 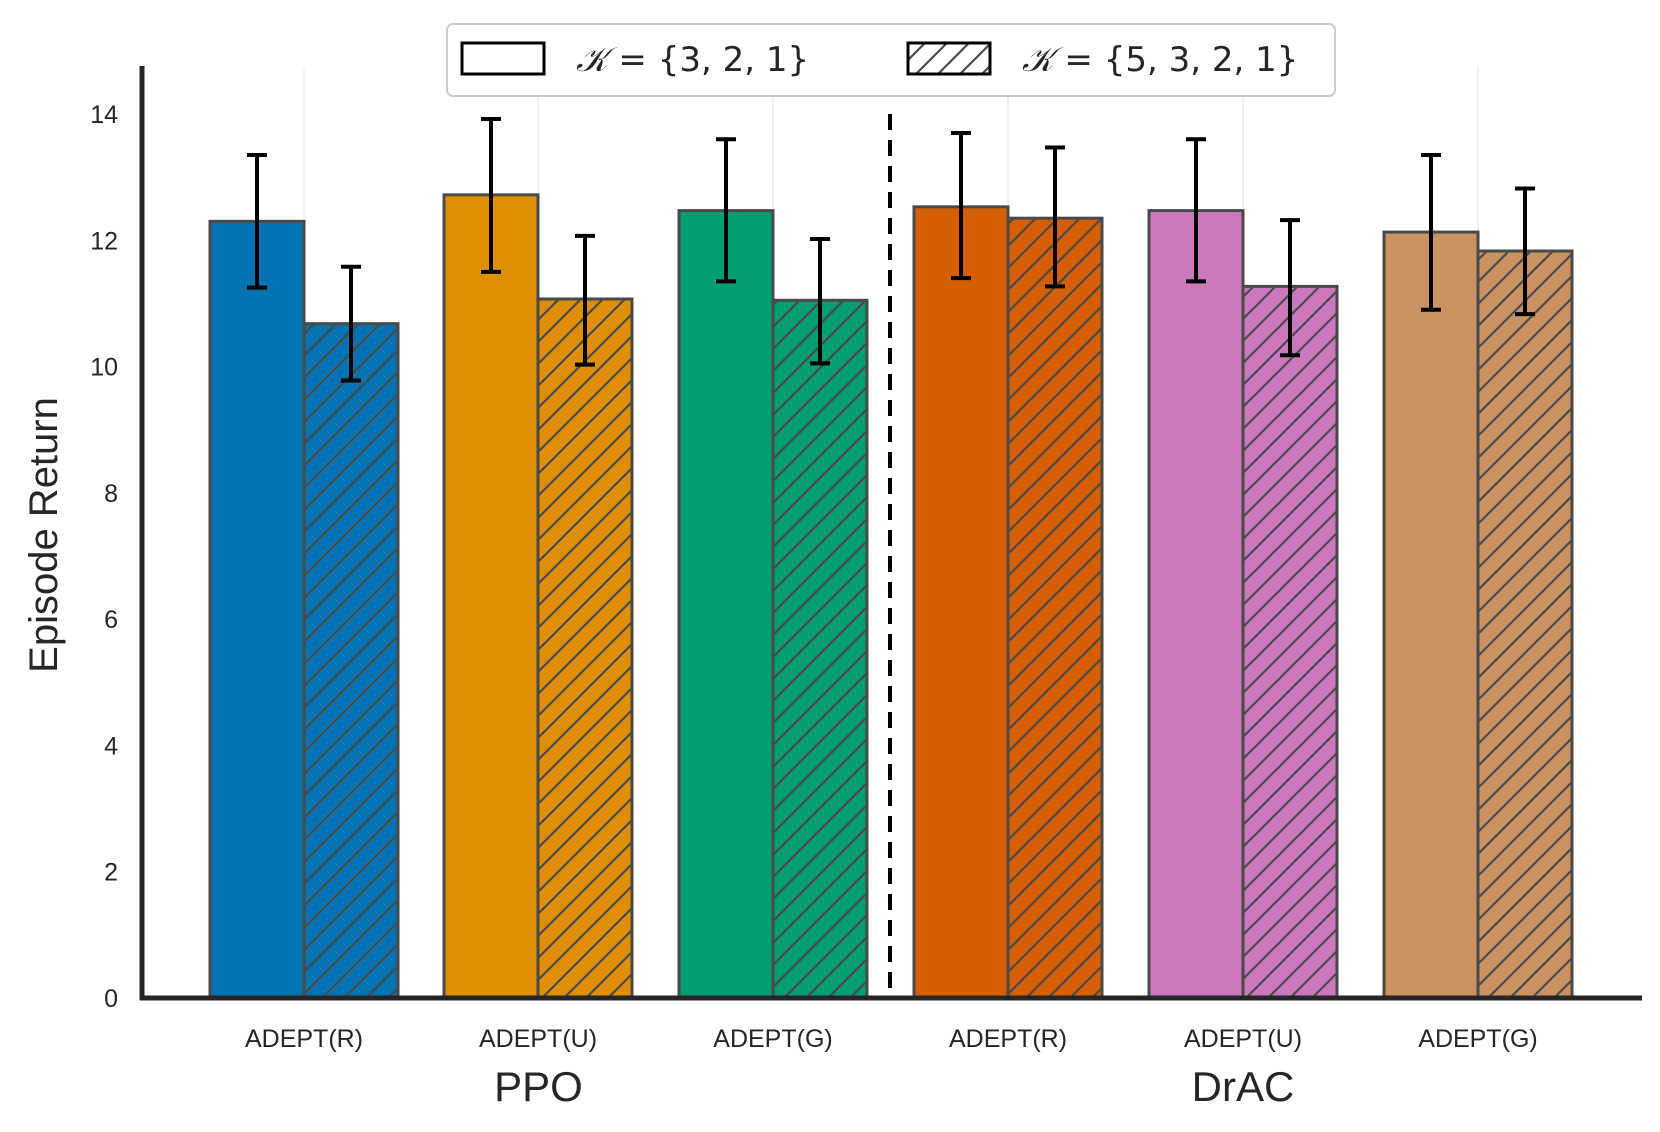 I want to click on y-tick-label: 8, so click(x=111, y=494).